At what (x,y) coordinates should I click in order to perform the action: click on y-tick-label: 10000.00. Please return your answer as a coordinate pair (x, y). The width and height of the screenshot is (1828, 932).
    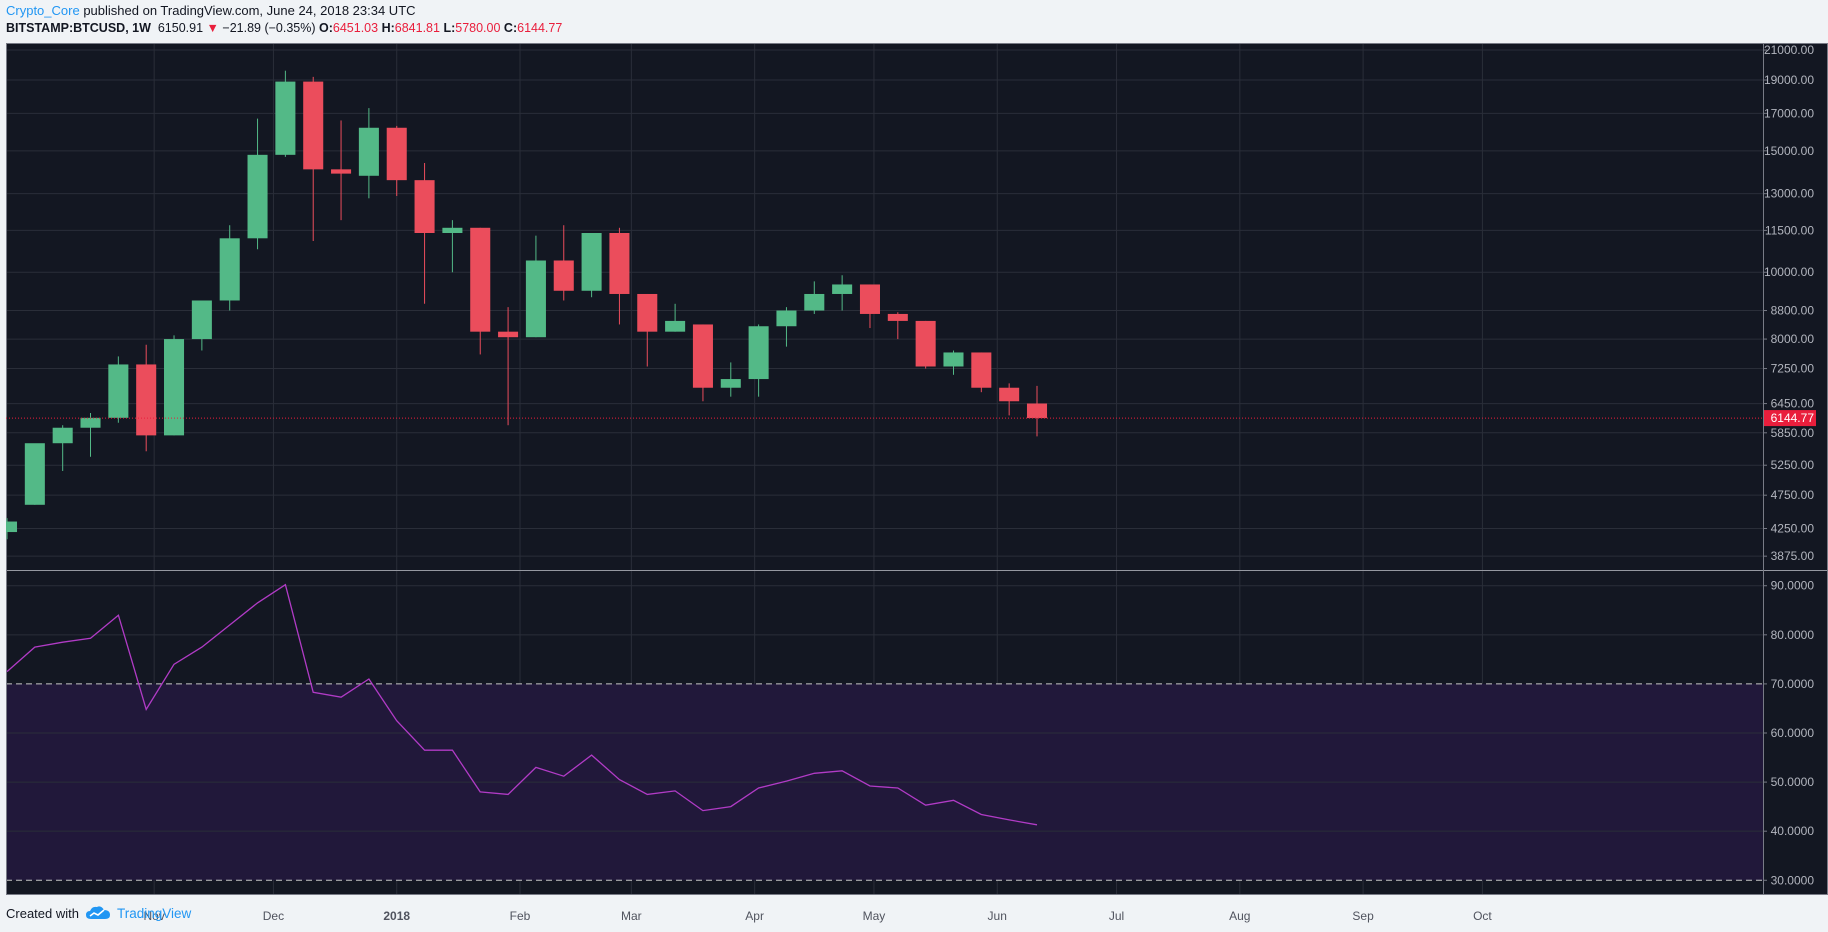
    Looking at the image, I should click on (1789, 272).